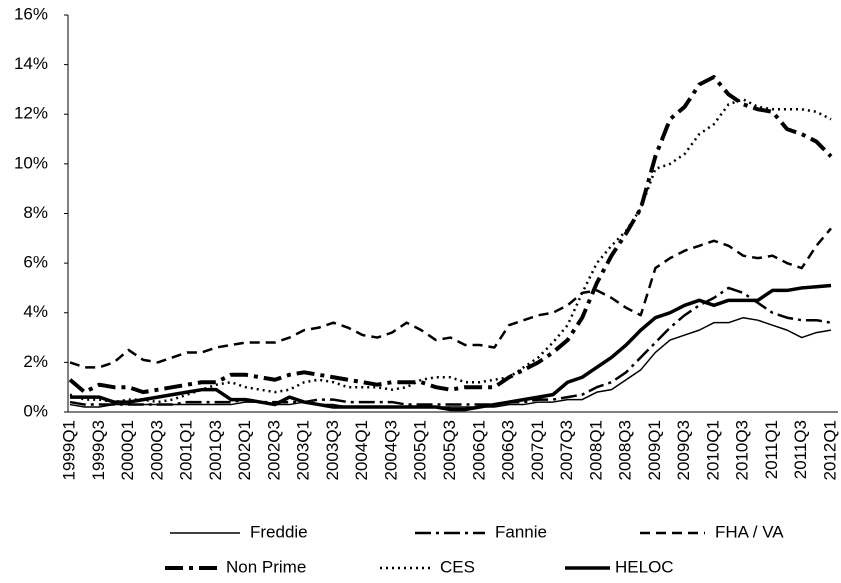  I want to click on x-tick-label: 2009Q3, so click(683, 450).